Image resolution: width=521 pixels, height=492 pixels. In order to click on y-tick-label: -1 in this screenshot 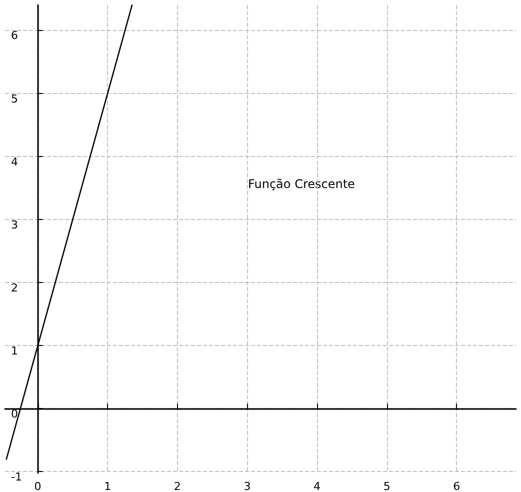, I will do `click(16, 477)`.